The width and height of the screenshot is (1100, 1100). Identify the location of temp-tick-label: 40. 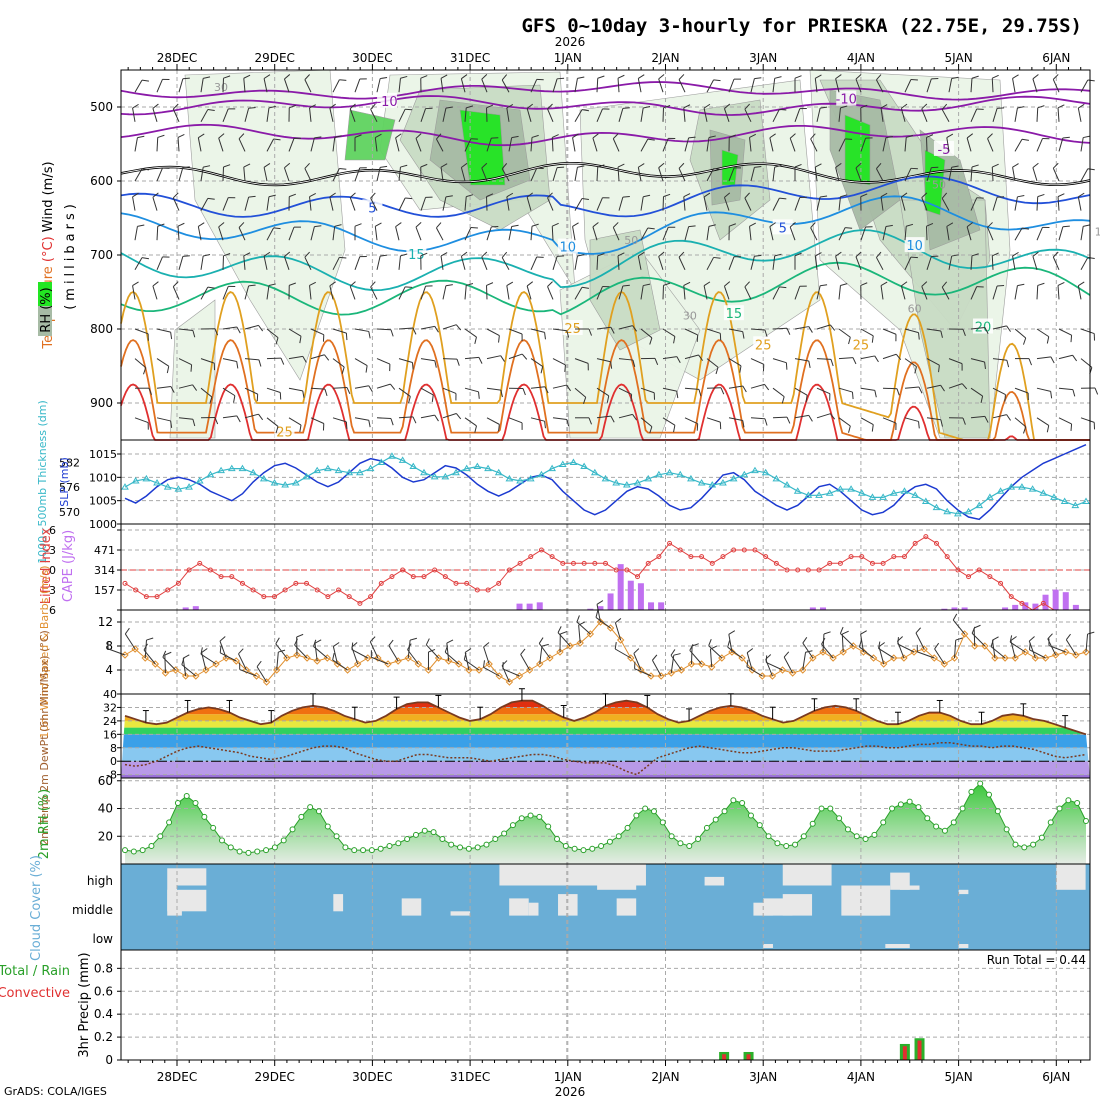
(110, 694).